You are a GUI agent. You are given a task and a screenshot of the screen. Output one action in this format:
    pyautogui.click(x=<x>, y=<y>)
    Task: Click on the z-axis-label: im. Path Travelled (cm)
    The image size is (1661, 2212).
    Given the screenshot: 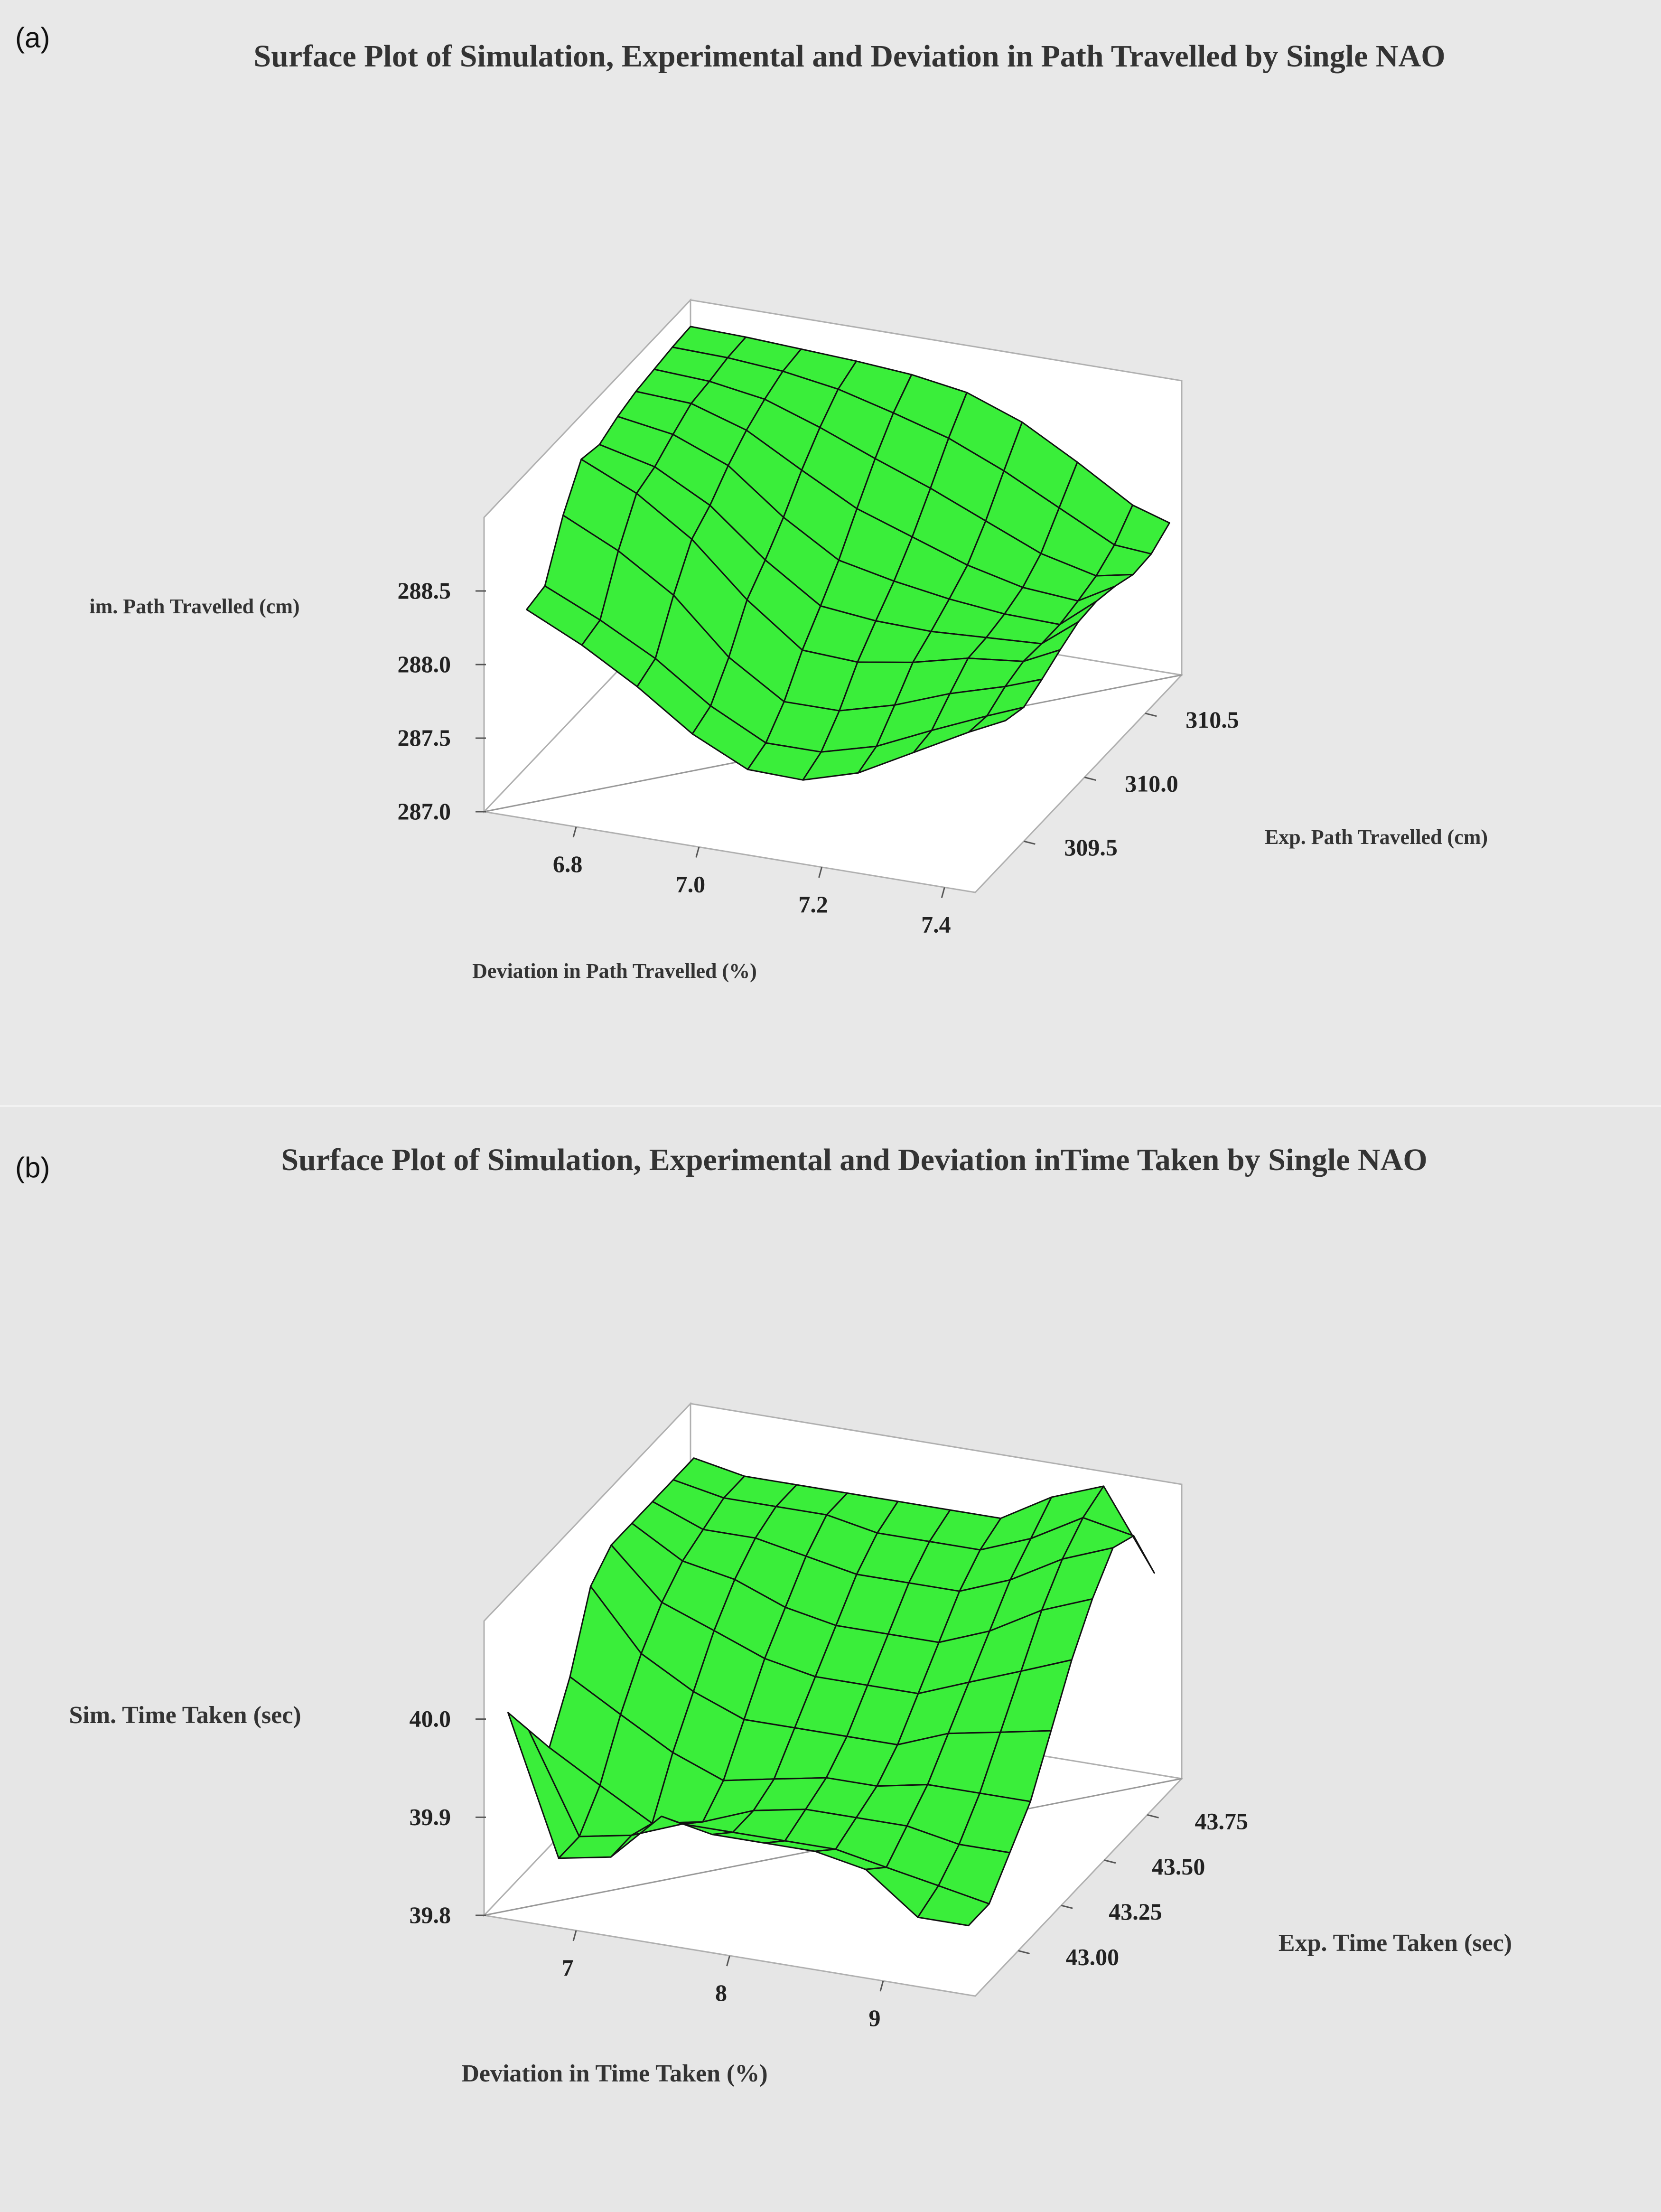 What is the action you would take?
    pyautogui.click(x=194, y=606)
    